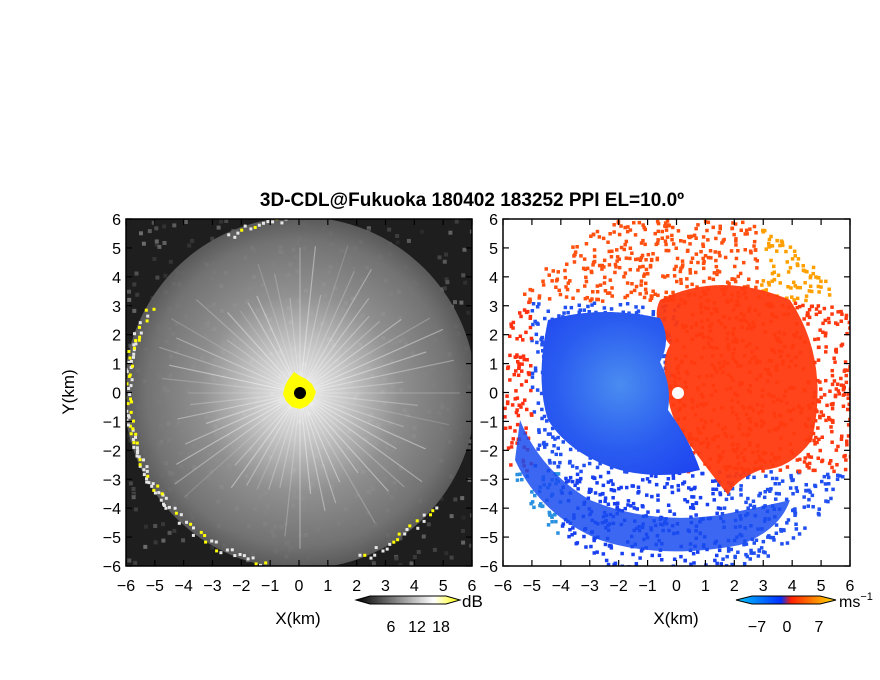 The image size is (880, 680). Describe the element at coordinates (493, 220) in the screenshot. I see `y-tick-label: 6` at that location.